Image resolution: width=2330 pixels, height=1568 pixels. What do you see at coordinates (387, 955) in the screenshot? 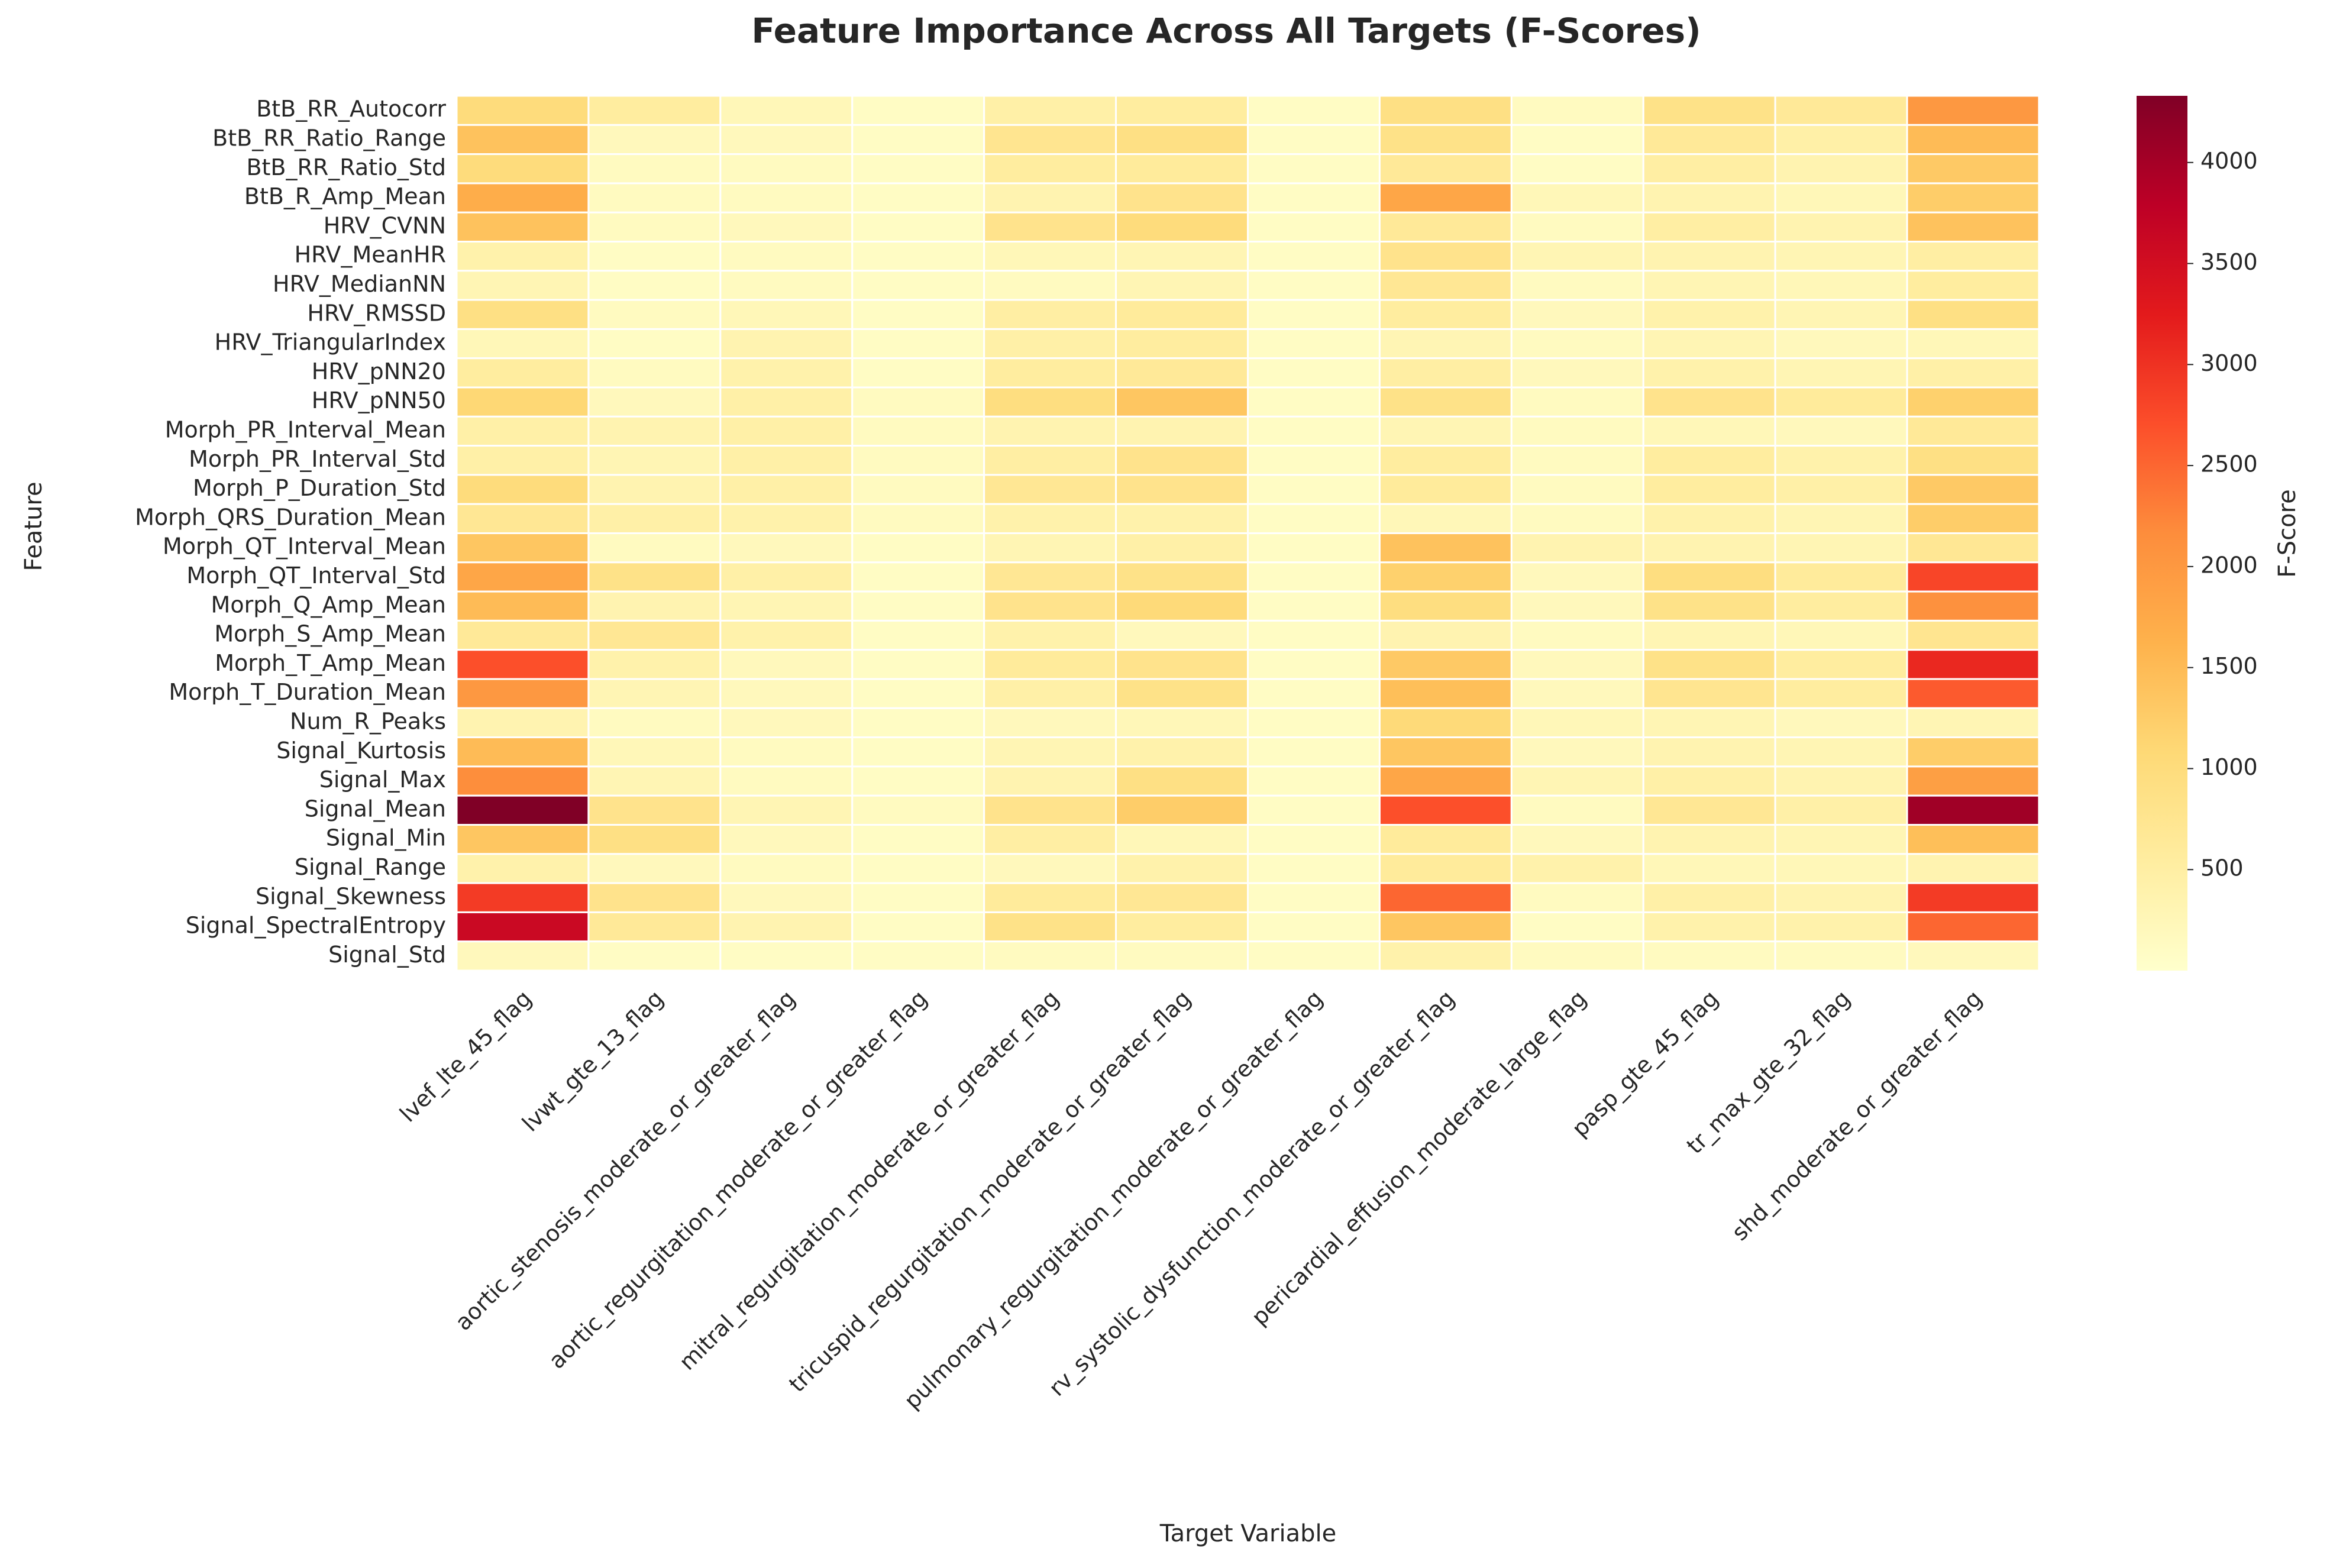
I see `row-tick-label: Signal_Std` at bounding box center [387, 955].